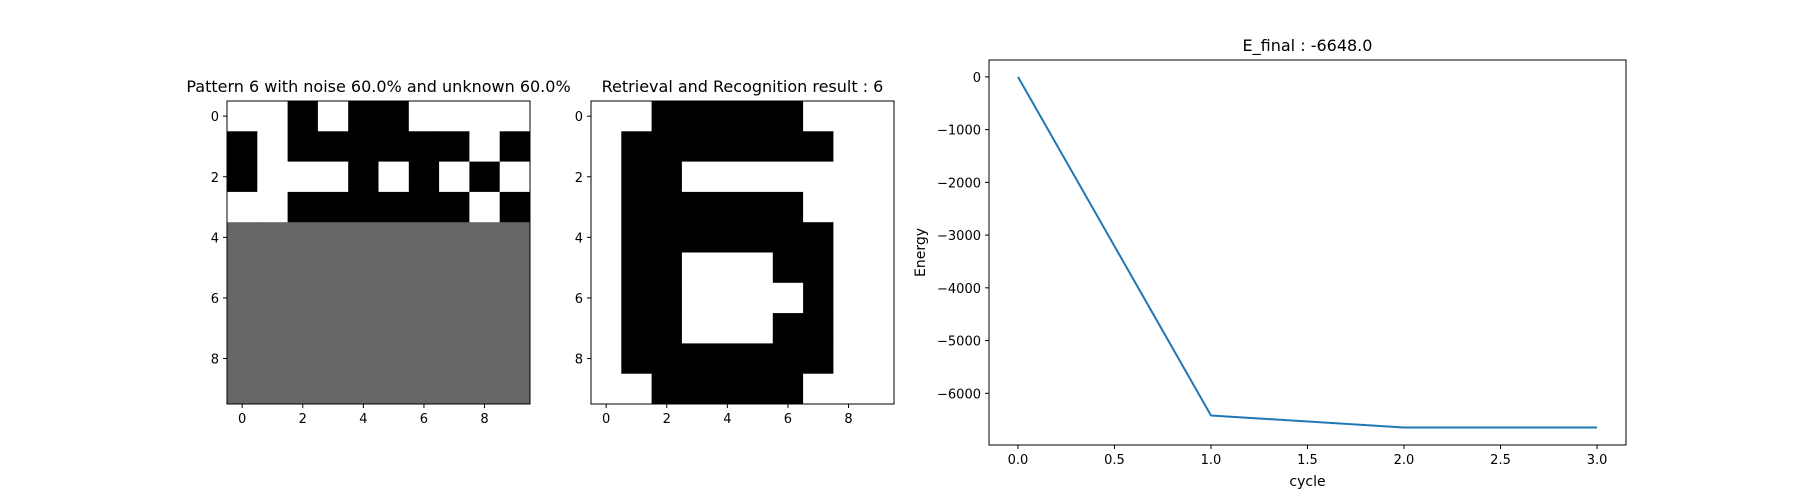  I want to click on x-tick-label: 0.5, so click(1114, 460).